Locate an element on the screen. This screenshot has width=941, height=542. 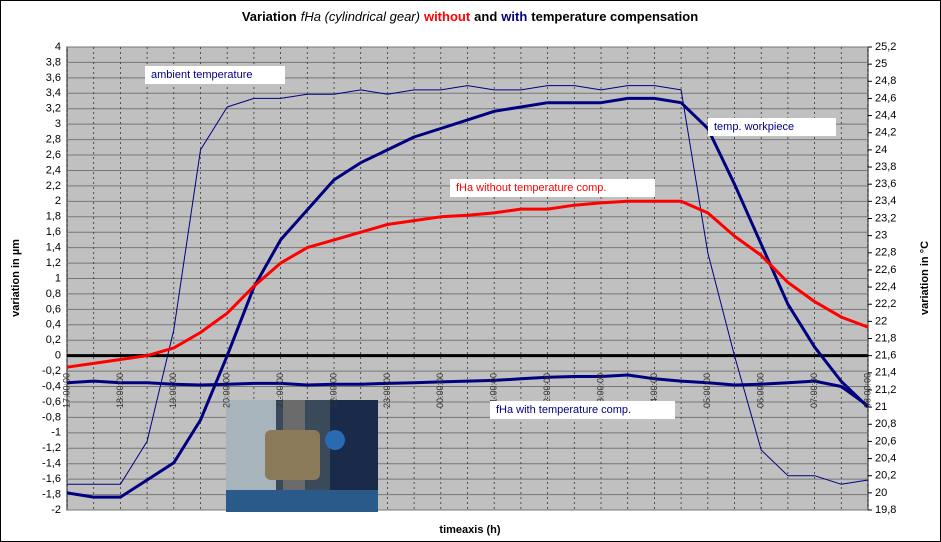
series-label: fHa with temperature comp. is located at coordinates (563, 410).